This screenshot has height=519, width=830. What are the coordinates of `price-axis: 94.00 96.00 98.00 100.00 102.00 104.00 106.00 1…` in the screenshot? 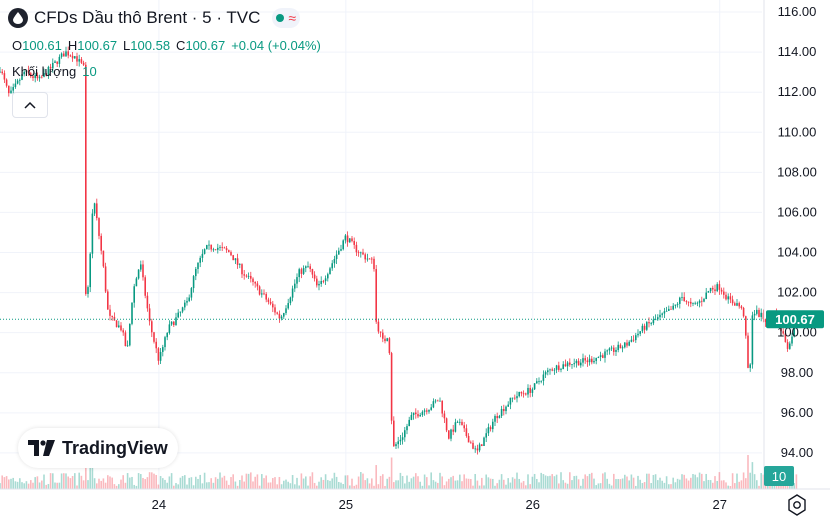 It's located at (797, 232).